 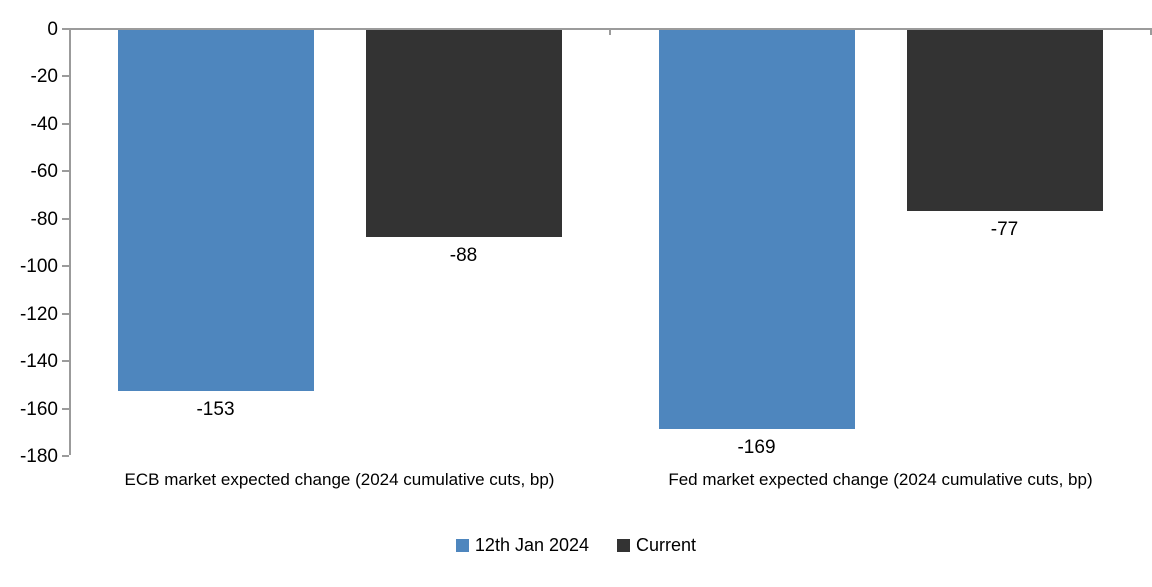 What do you see at coordinates (44, 124) in the screenshot?
I see `y-tick-label: -40` at bounding box center [44, 124].